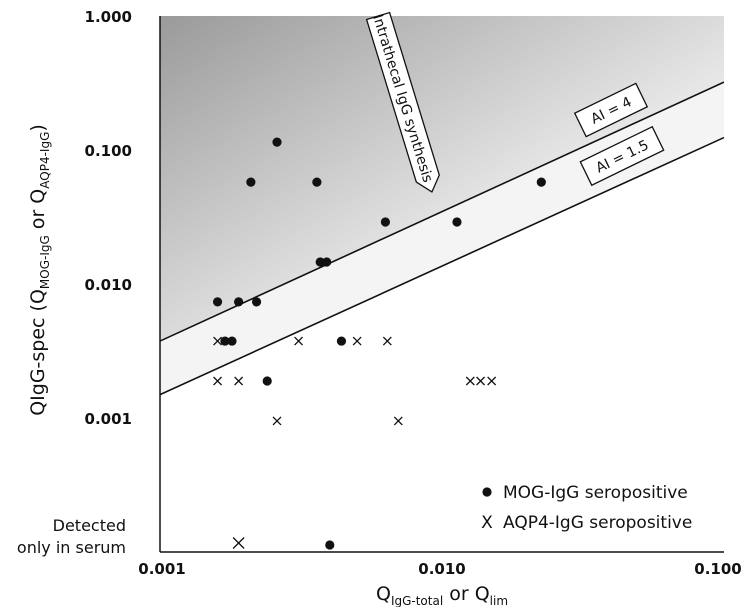 The image size is (746, 607). What do you see at coordinates (39, 270) in the screenshot?
I see `y-axis-label: QIgG-spec (QMOG-IgG or QAQP4-IgG)` at bounding box center [39, 270].